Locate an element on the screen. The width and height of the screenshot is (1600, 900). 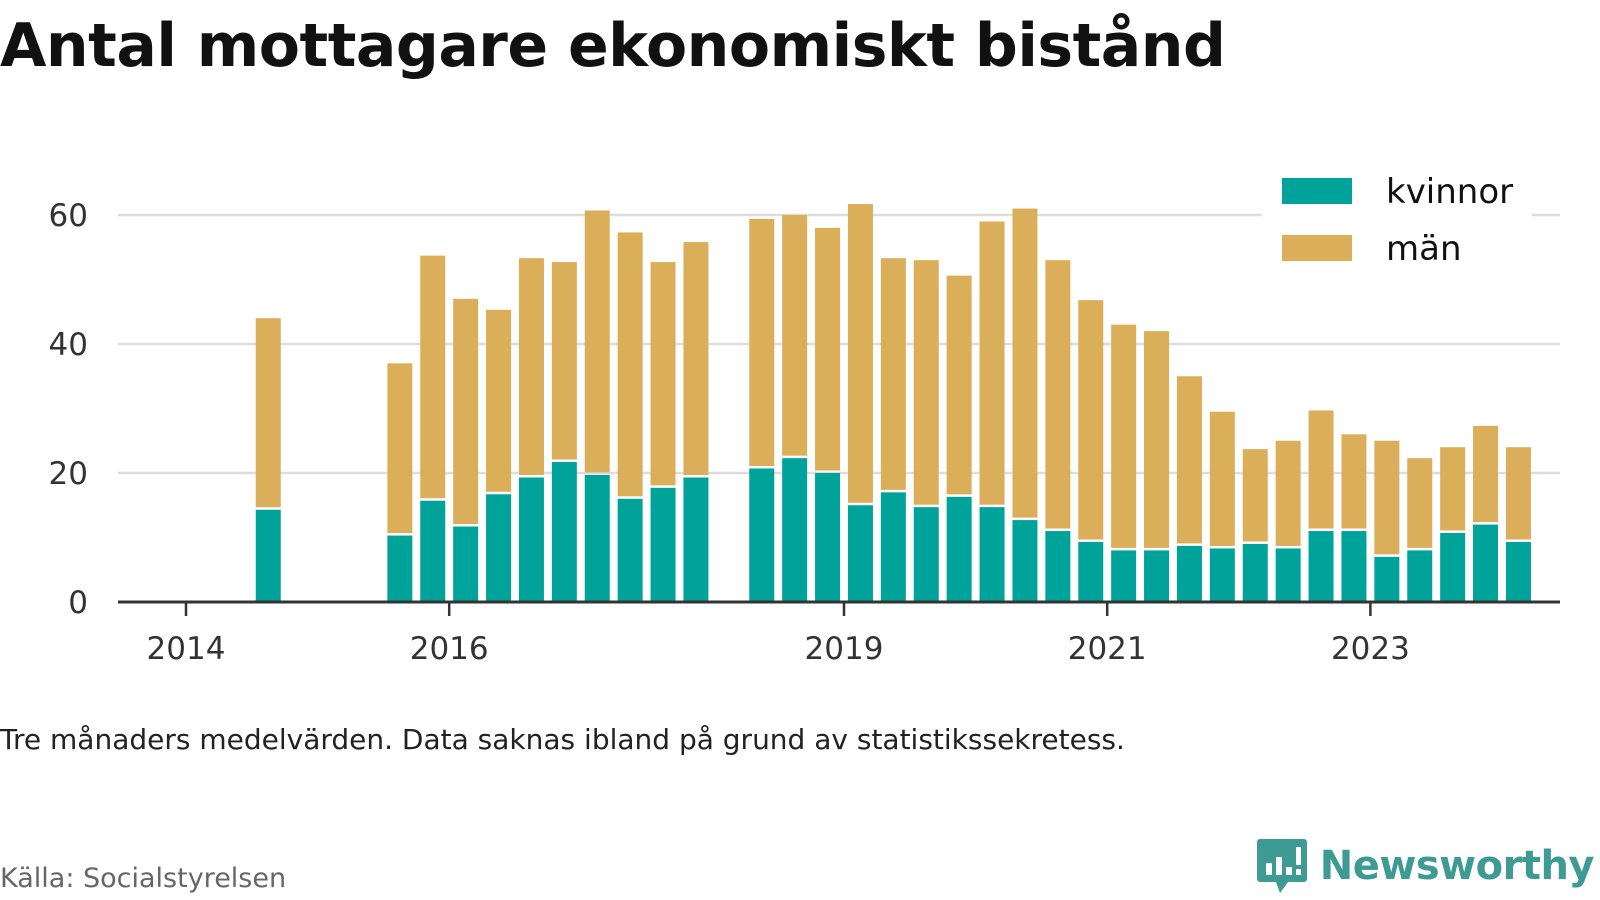
x-axis is located at coordinates (839, 608).